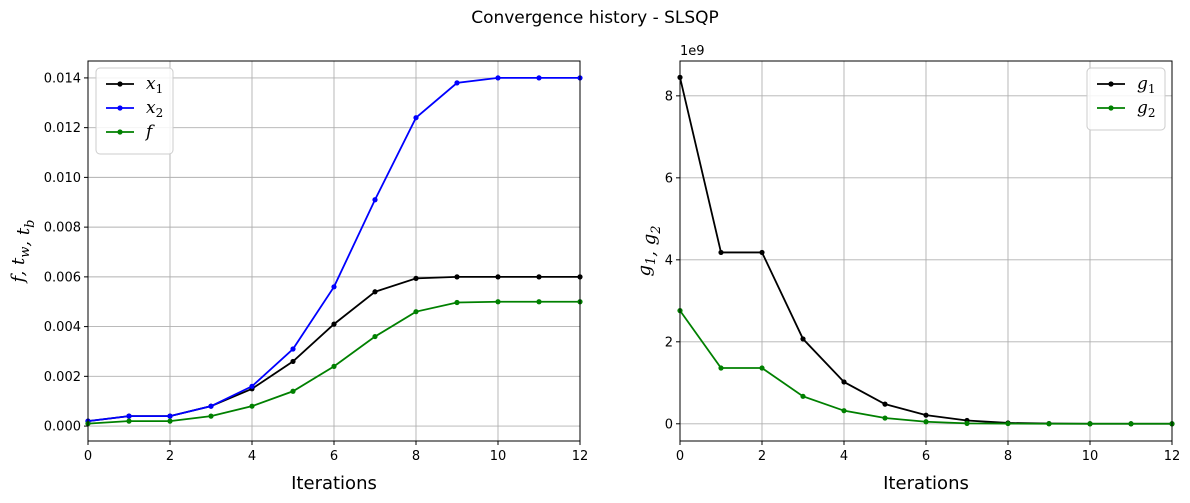 The width and height of the screenshot is (1190, 503). What do you see at coordinates (62, 427) in the screenshot?
I see `y-tick-label: 0.000` at bounding box center [62, 427].